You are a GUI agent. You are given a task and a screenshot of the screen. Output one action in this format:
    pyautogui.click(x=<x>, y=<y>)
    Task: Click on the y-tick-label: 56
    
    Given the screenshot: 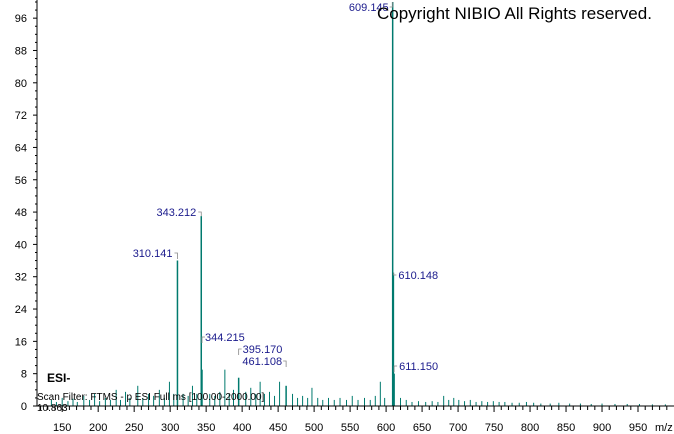 What is the action you would take?
    pyautogui.click(x=21, y=181)
    